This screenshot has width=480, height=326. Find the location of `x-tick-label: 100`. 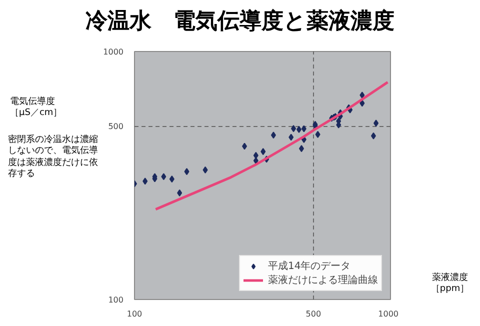

x-tick-label: 100 is located at coordinates (134, 314).